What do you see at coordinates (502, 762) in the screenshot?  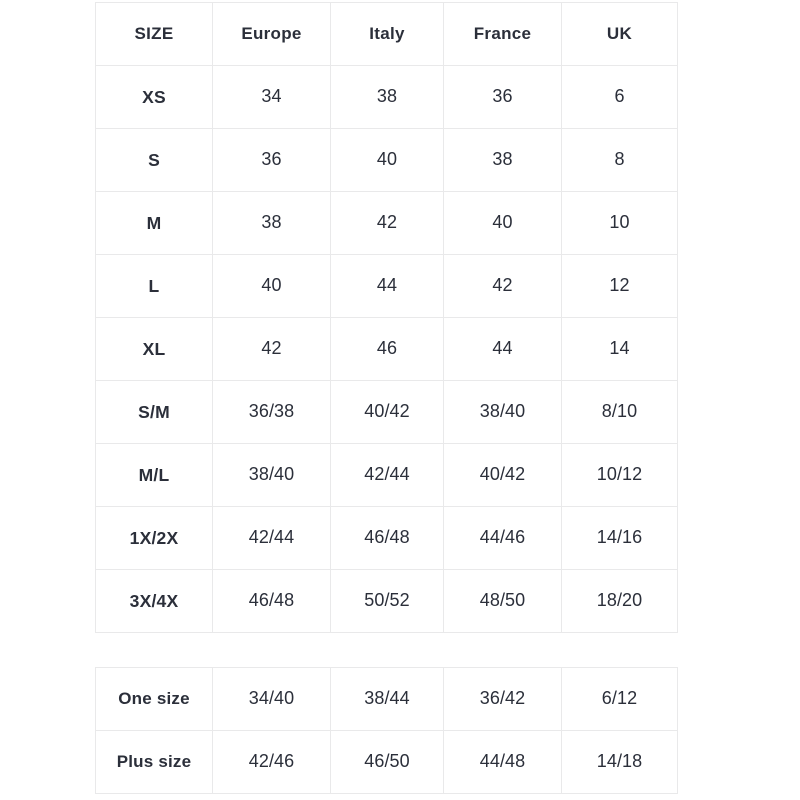 I see `cell-france: 44/48` at bounding box center [502, 762].